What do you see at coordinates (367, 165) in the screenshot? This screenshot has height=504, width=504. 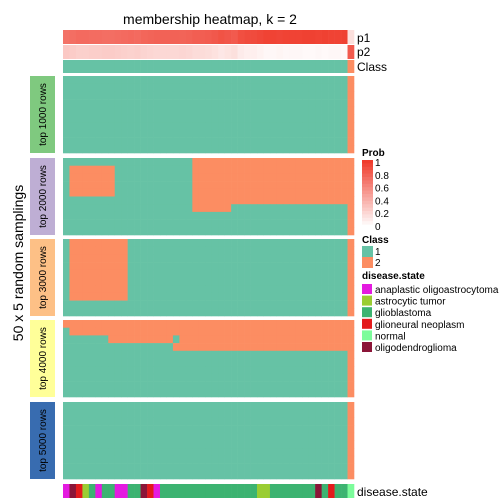 I see `colorbar-segment` at bounding box center [367, 165].